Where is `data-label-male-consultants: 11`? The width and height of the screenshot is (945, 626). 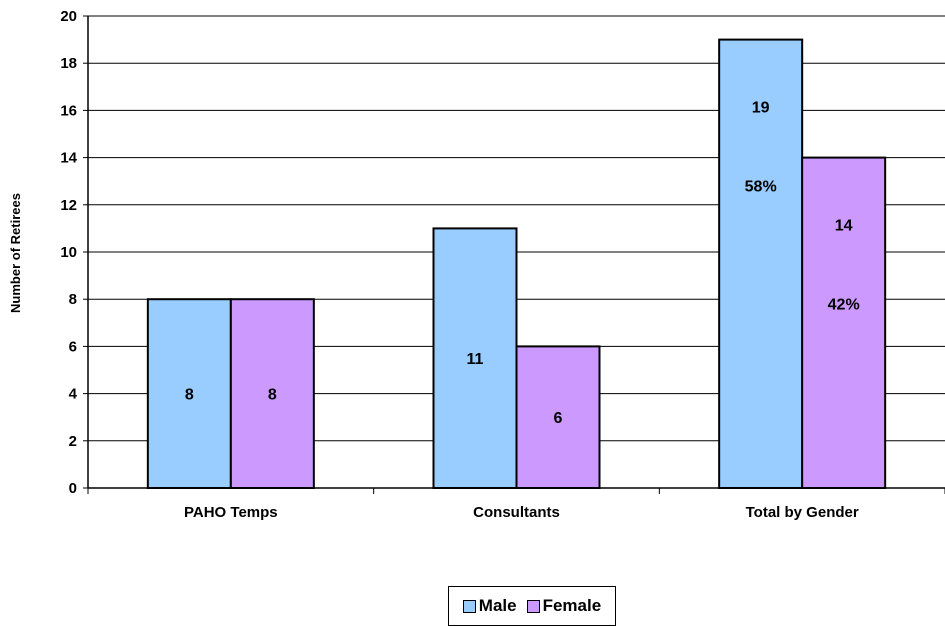 data-label-male-consultants: 11 is located at coordinates (475, 359).